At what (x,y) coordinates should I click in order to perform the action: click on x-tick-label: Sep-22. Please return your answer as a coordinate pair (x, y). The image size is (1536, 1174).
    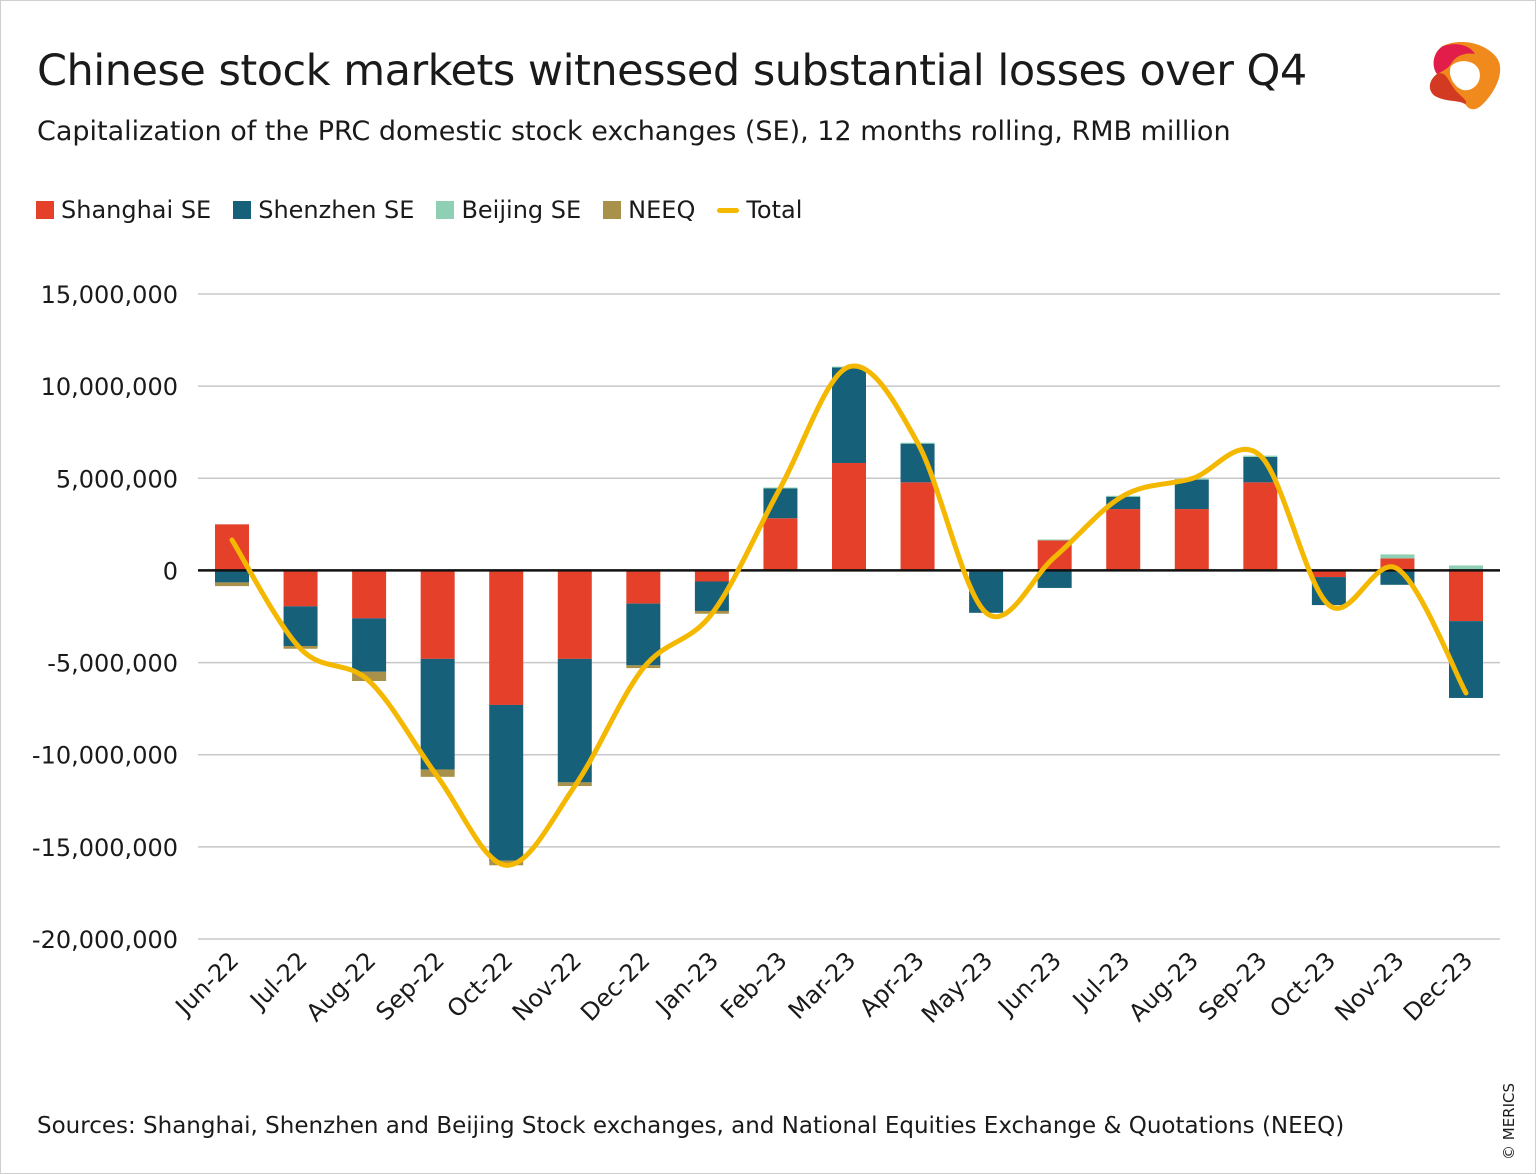
    Looking at the image, I should click on (410, 986).